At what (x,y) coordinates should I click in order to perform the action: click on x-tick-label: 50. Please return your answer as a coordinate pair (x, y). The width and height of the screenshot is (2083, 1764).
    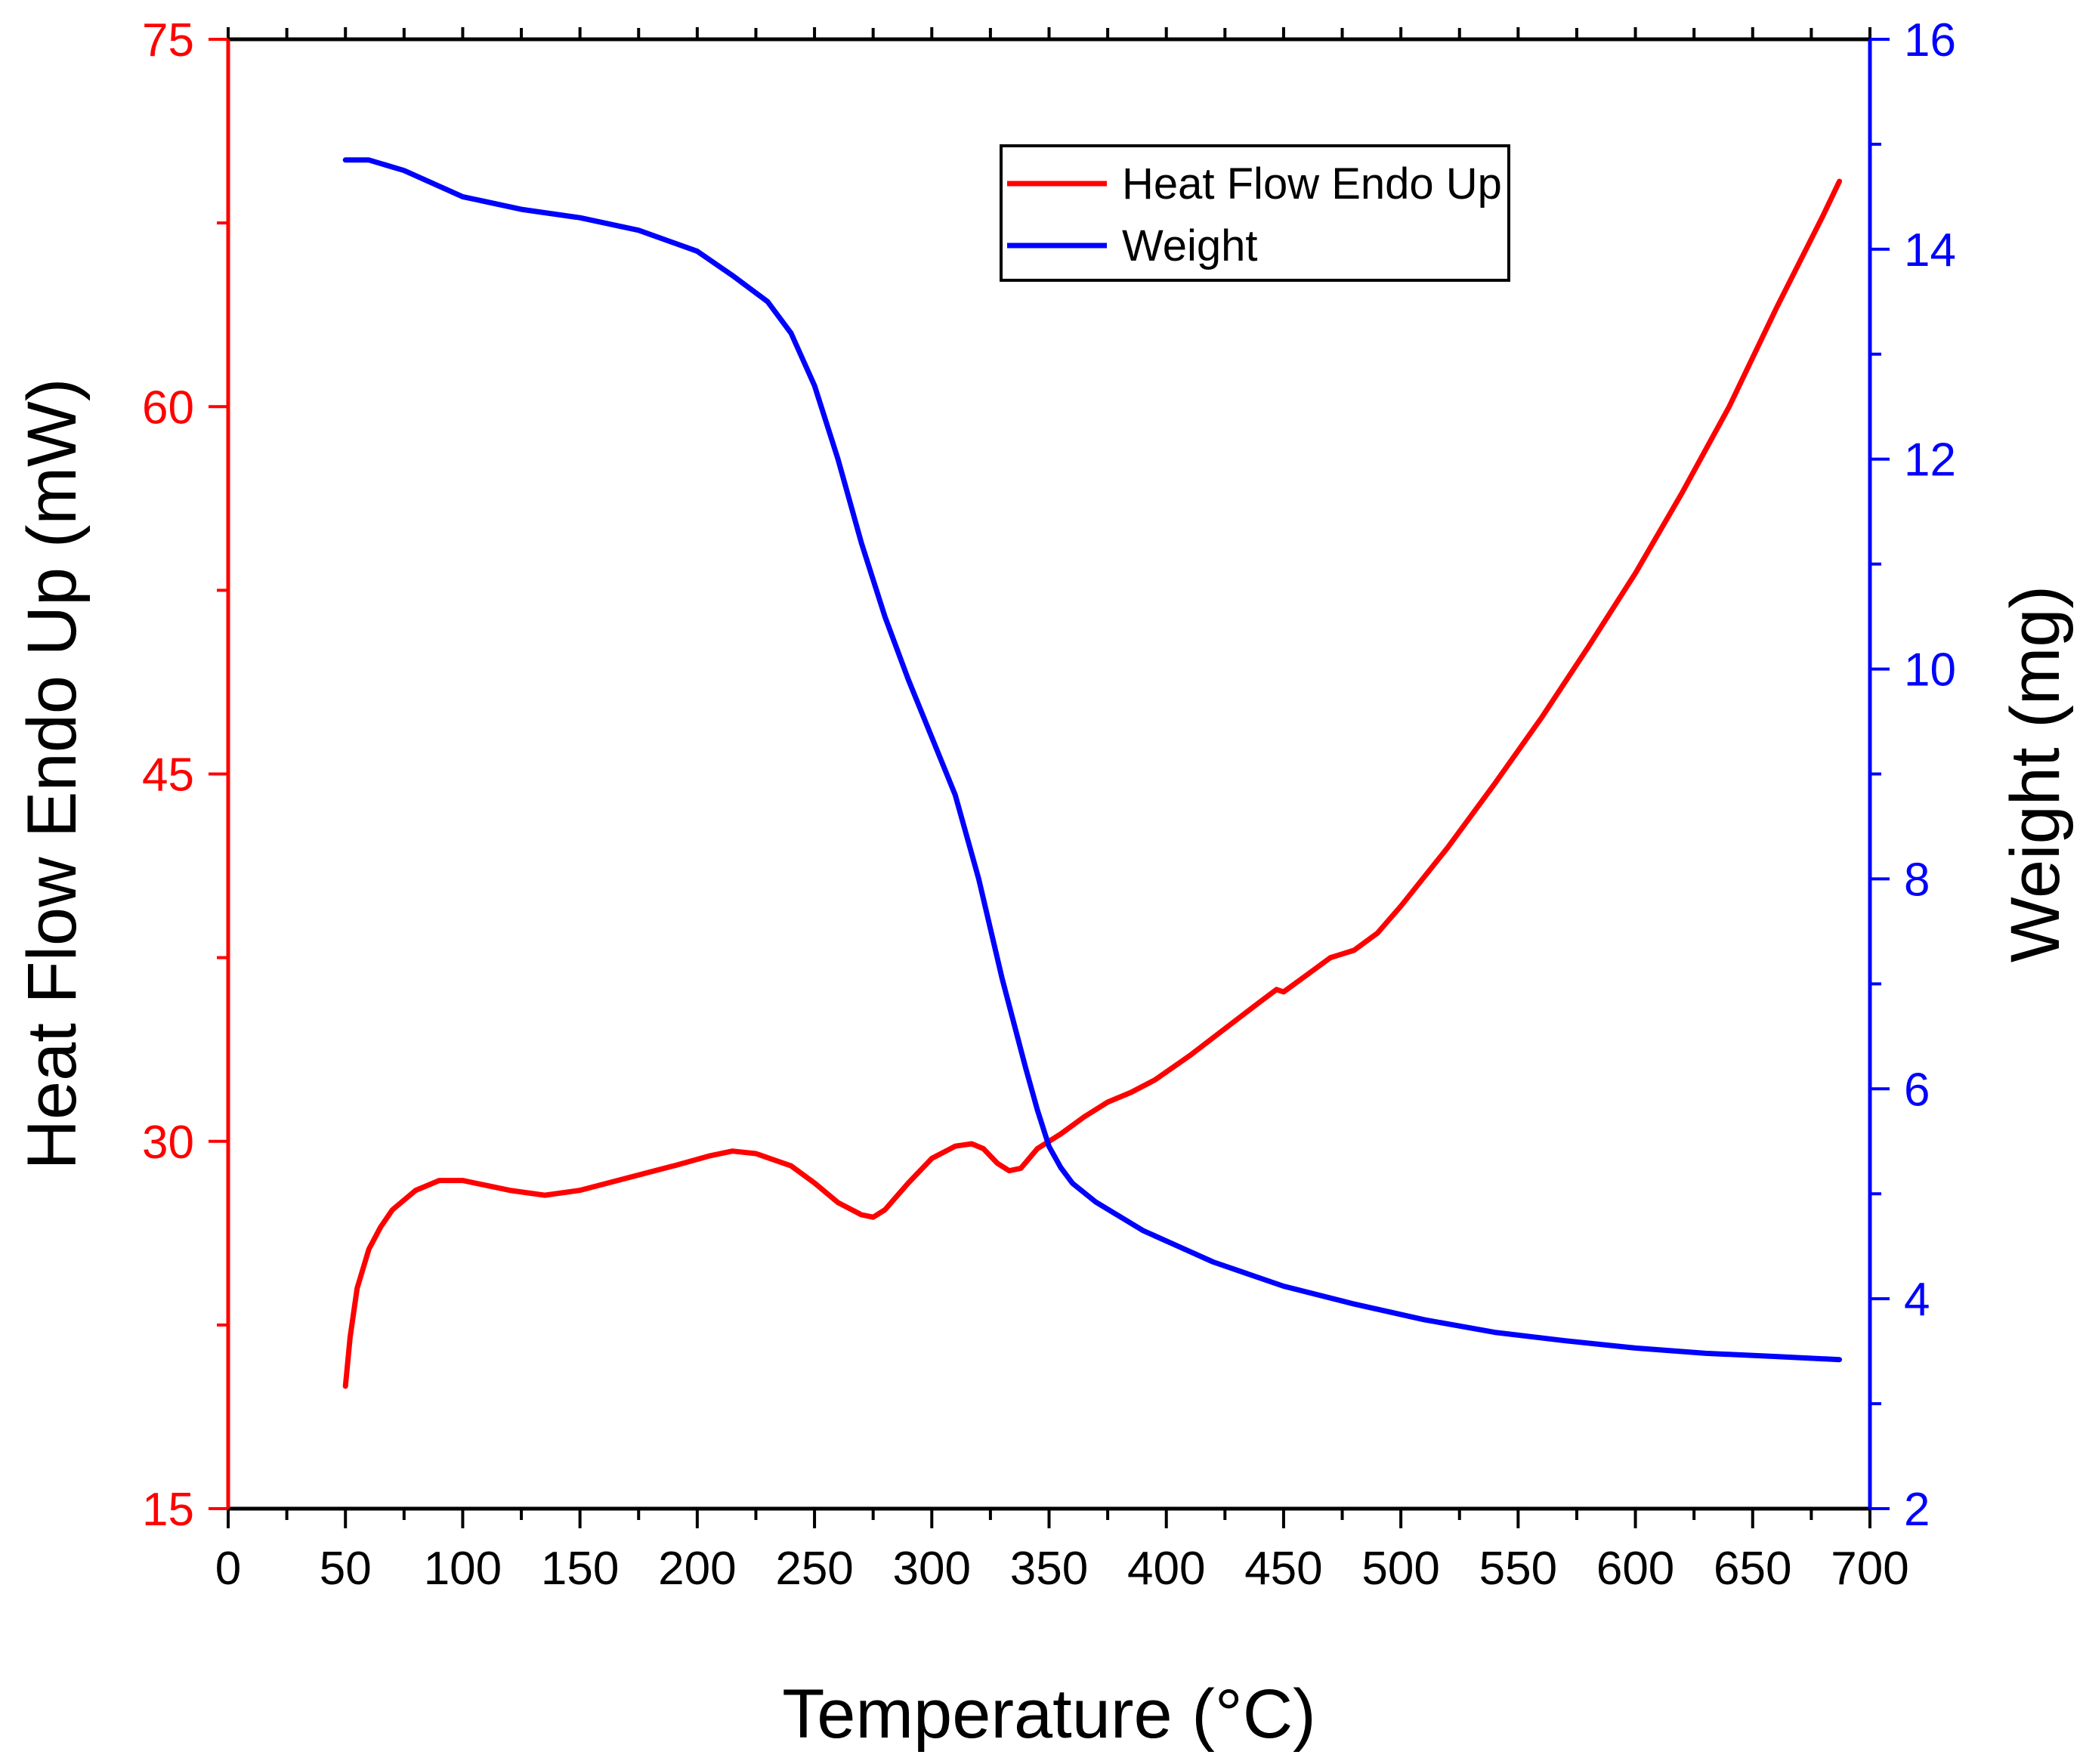
    Looking at the image, I should click on (346, 1569).